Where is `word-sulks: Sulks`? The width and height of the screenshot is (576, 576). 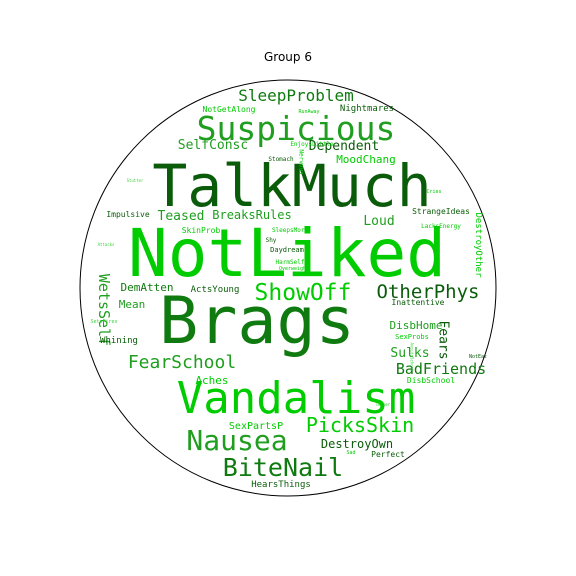 word-sulks: Sulks is located at coordinates (409, 353).